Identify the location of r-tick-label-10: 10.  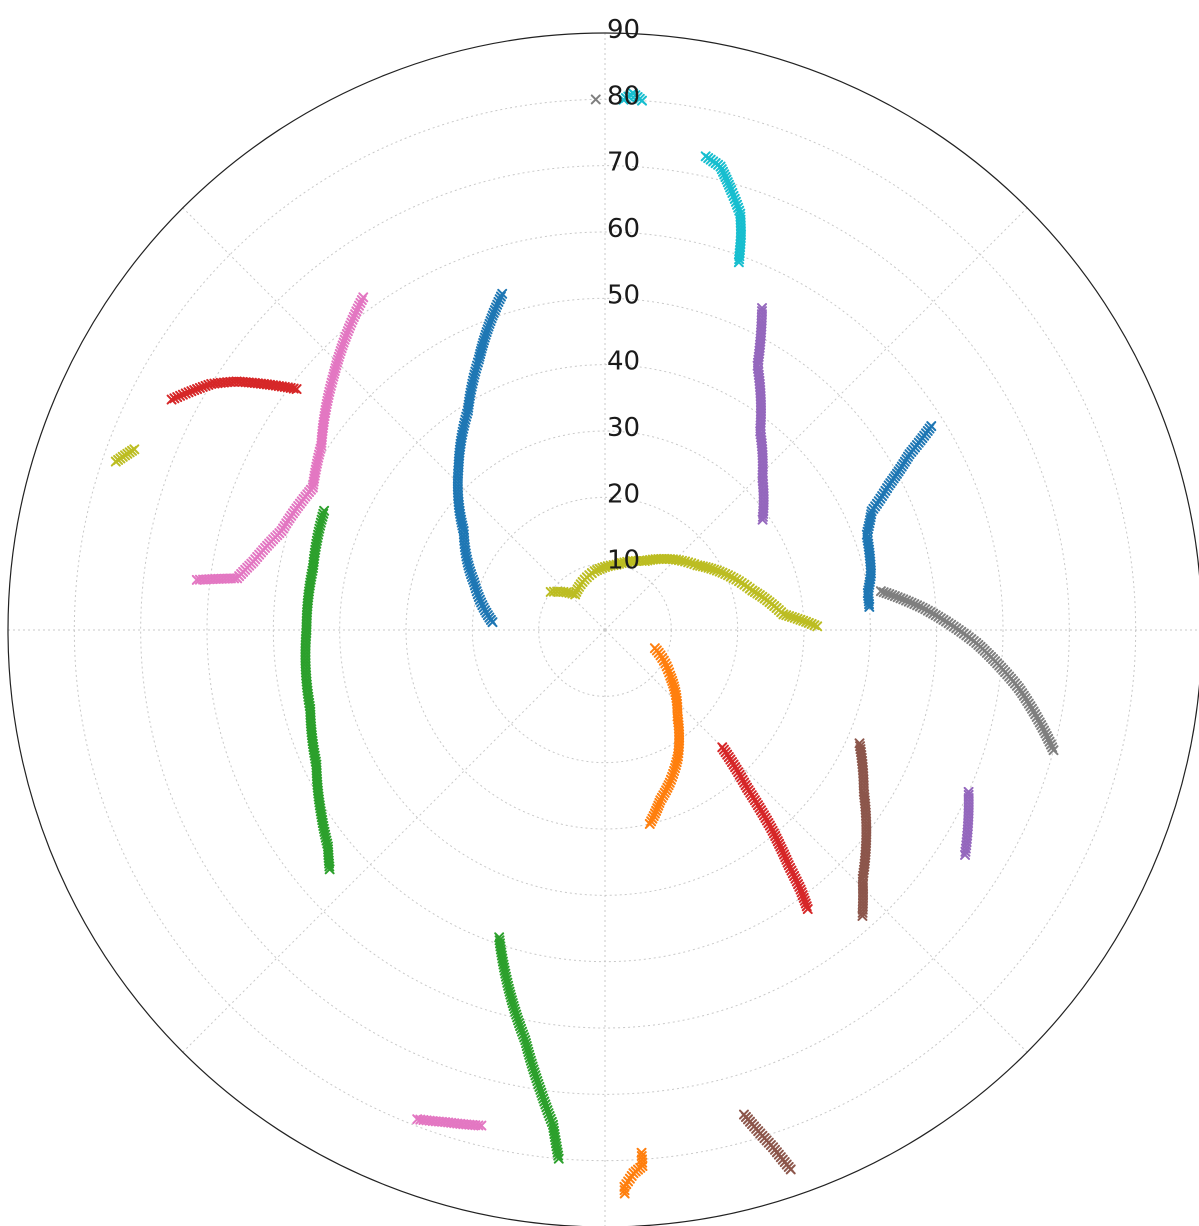
(623, 561).